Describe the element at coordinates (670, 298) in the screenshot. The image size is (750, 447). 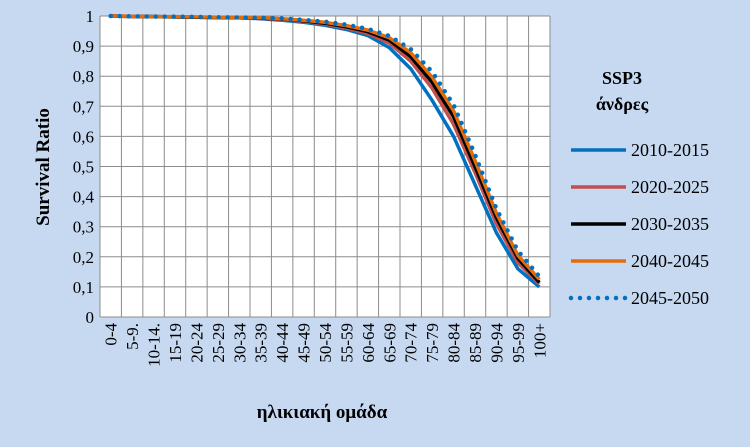
I see `legend-label: 2045-2050` at that location.